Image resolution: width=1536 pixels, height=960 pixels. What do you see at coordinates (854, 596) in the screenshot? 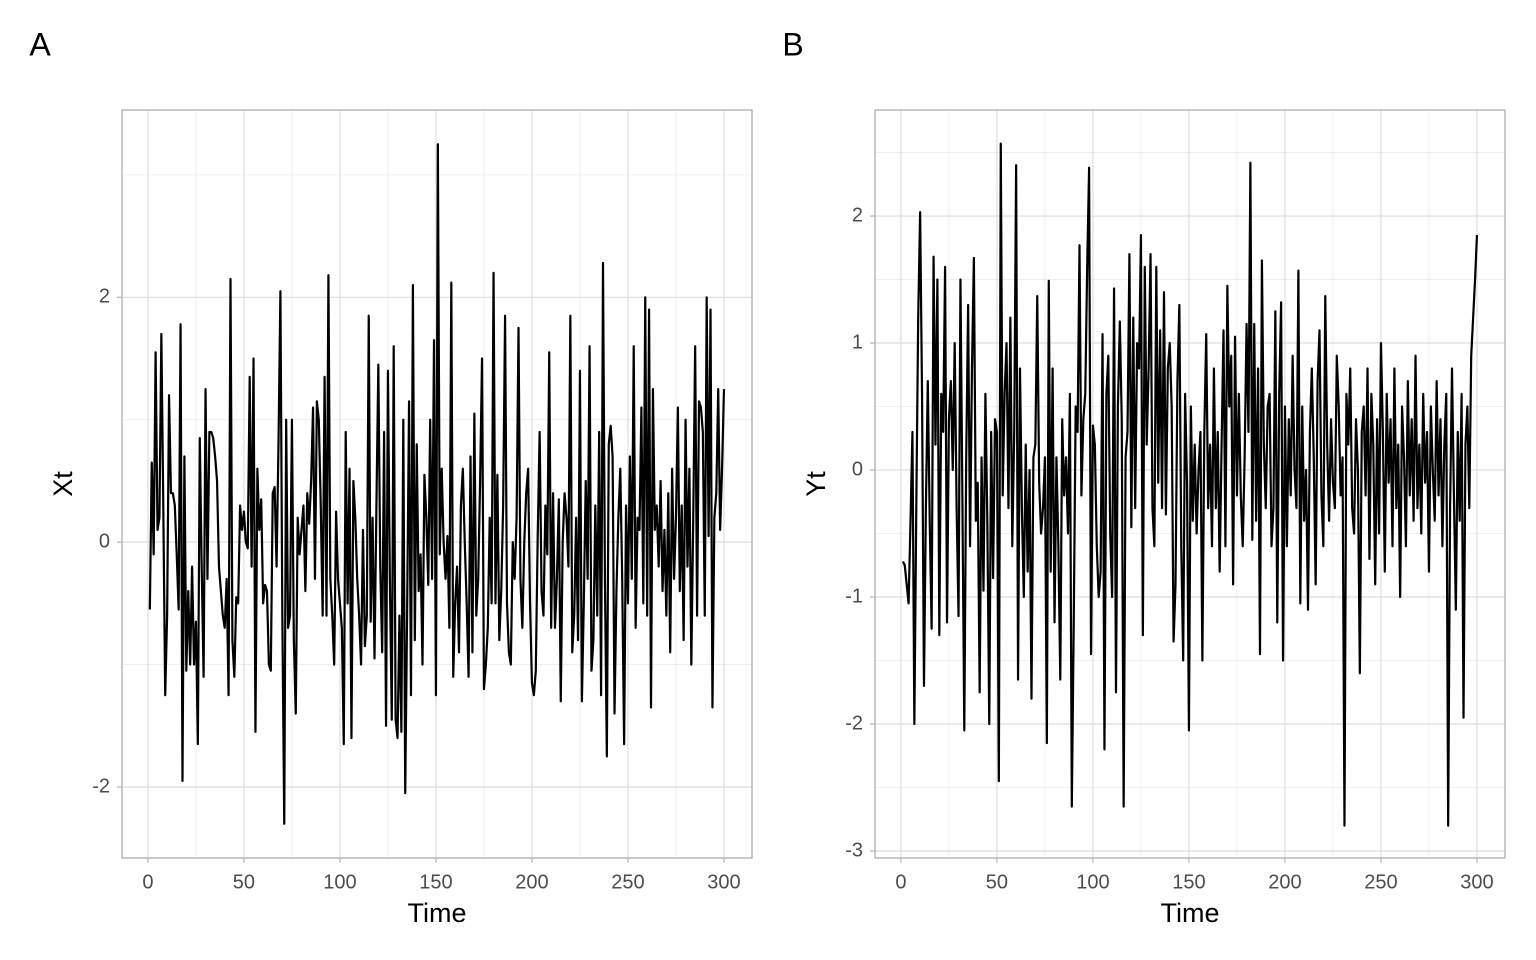
I see `y-tick-label: -1` at bounding box center [854, 596].